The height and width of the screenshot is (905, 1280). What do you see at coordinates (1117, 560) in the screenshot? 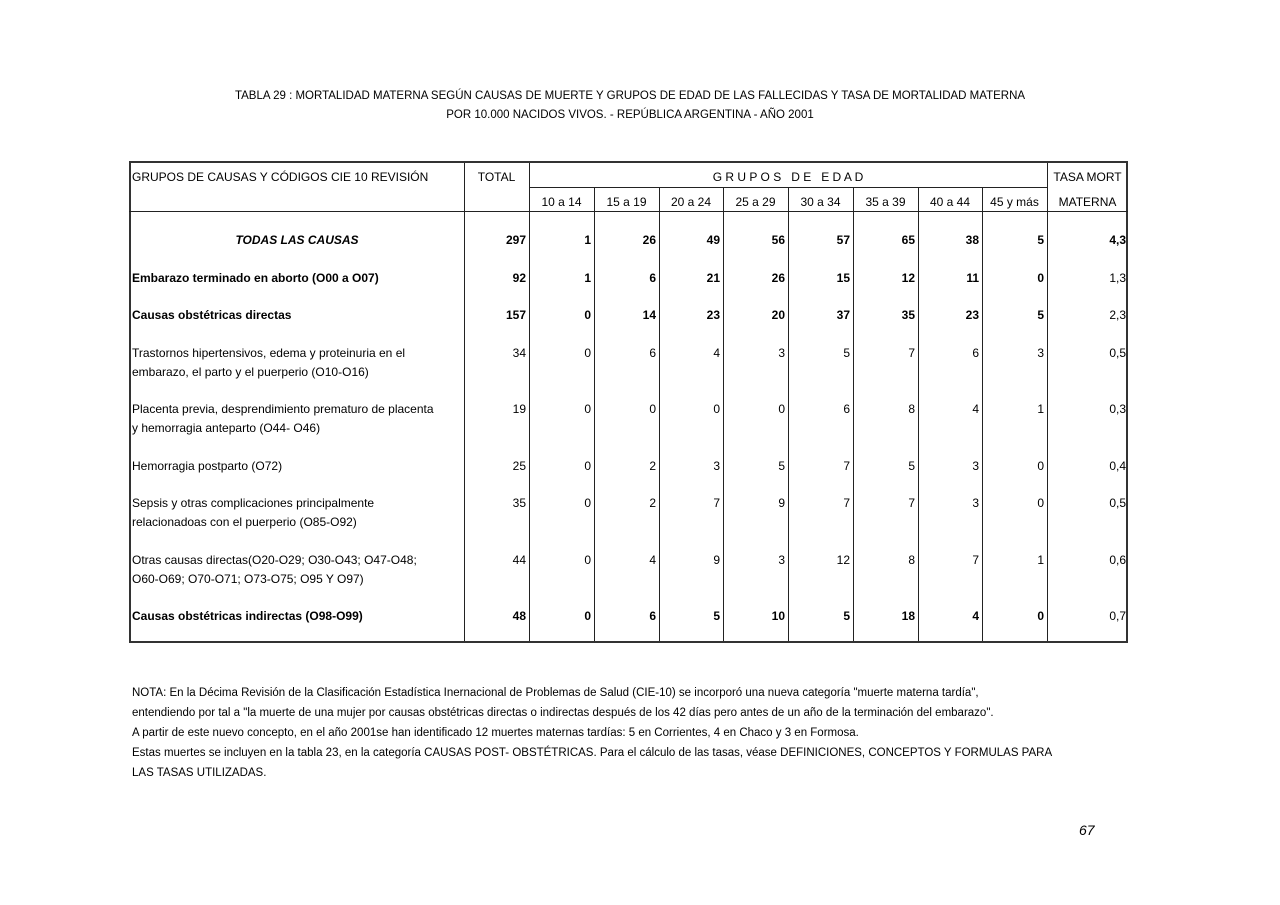
I see `tasa-value: 0,6` at bounding box center [1117, 560].